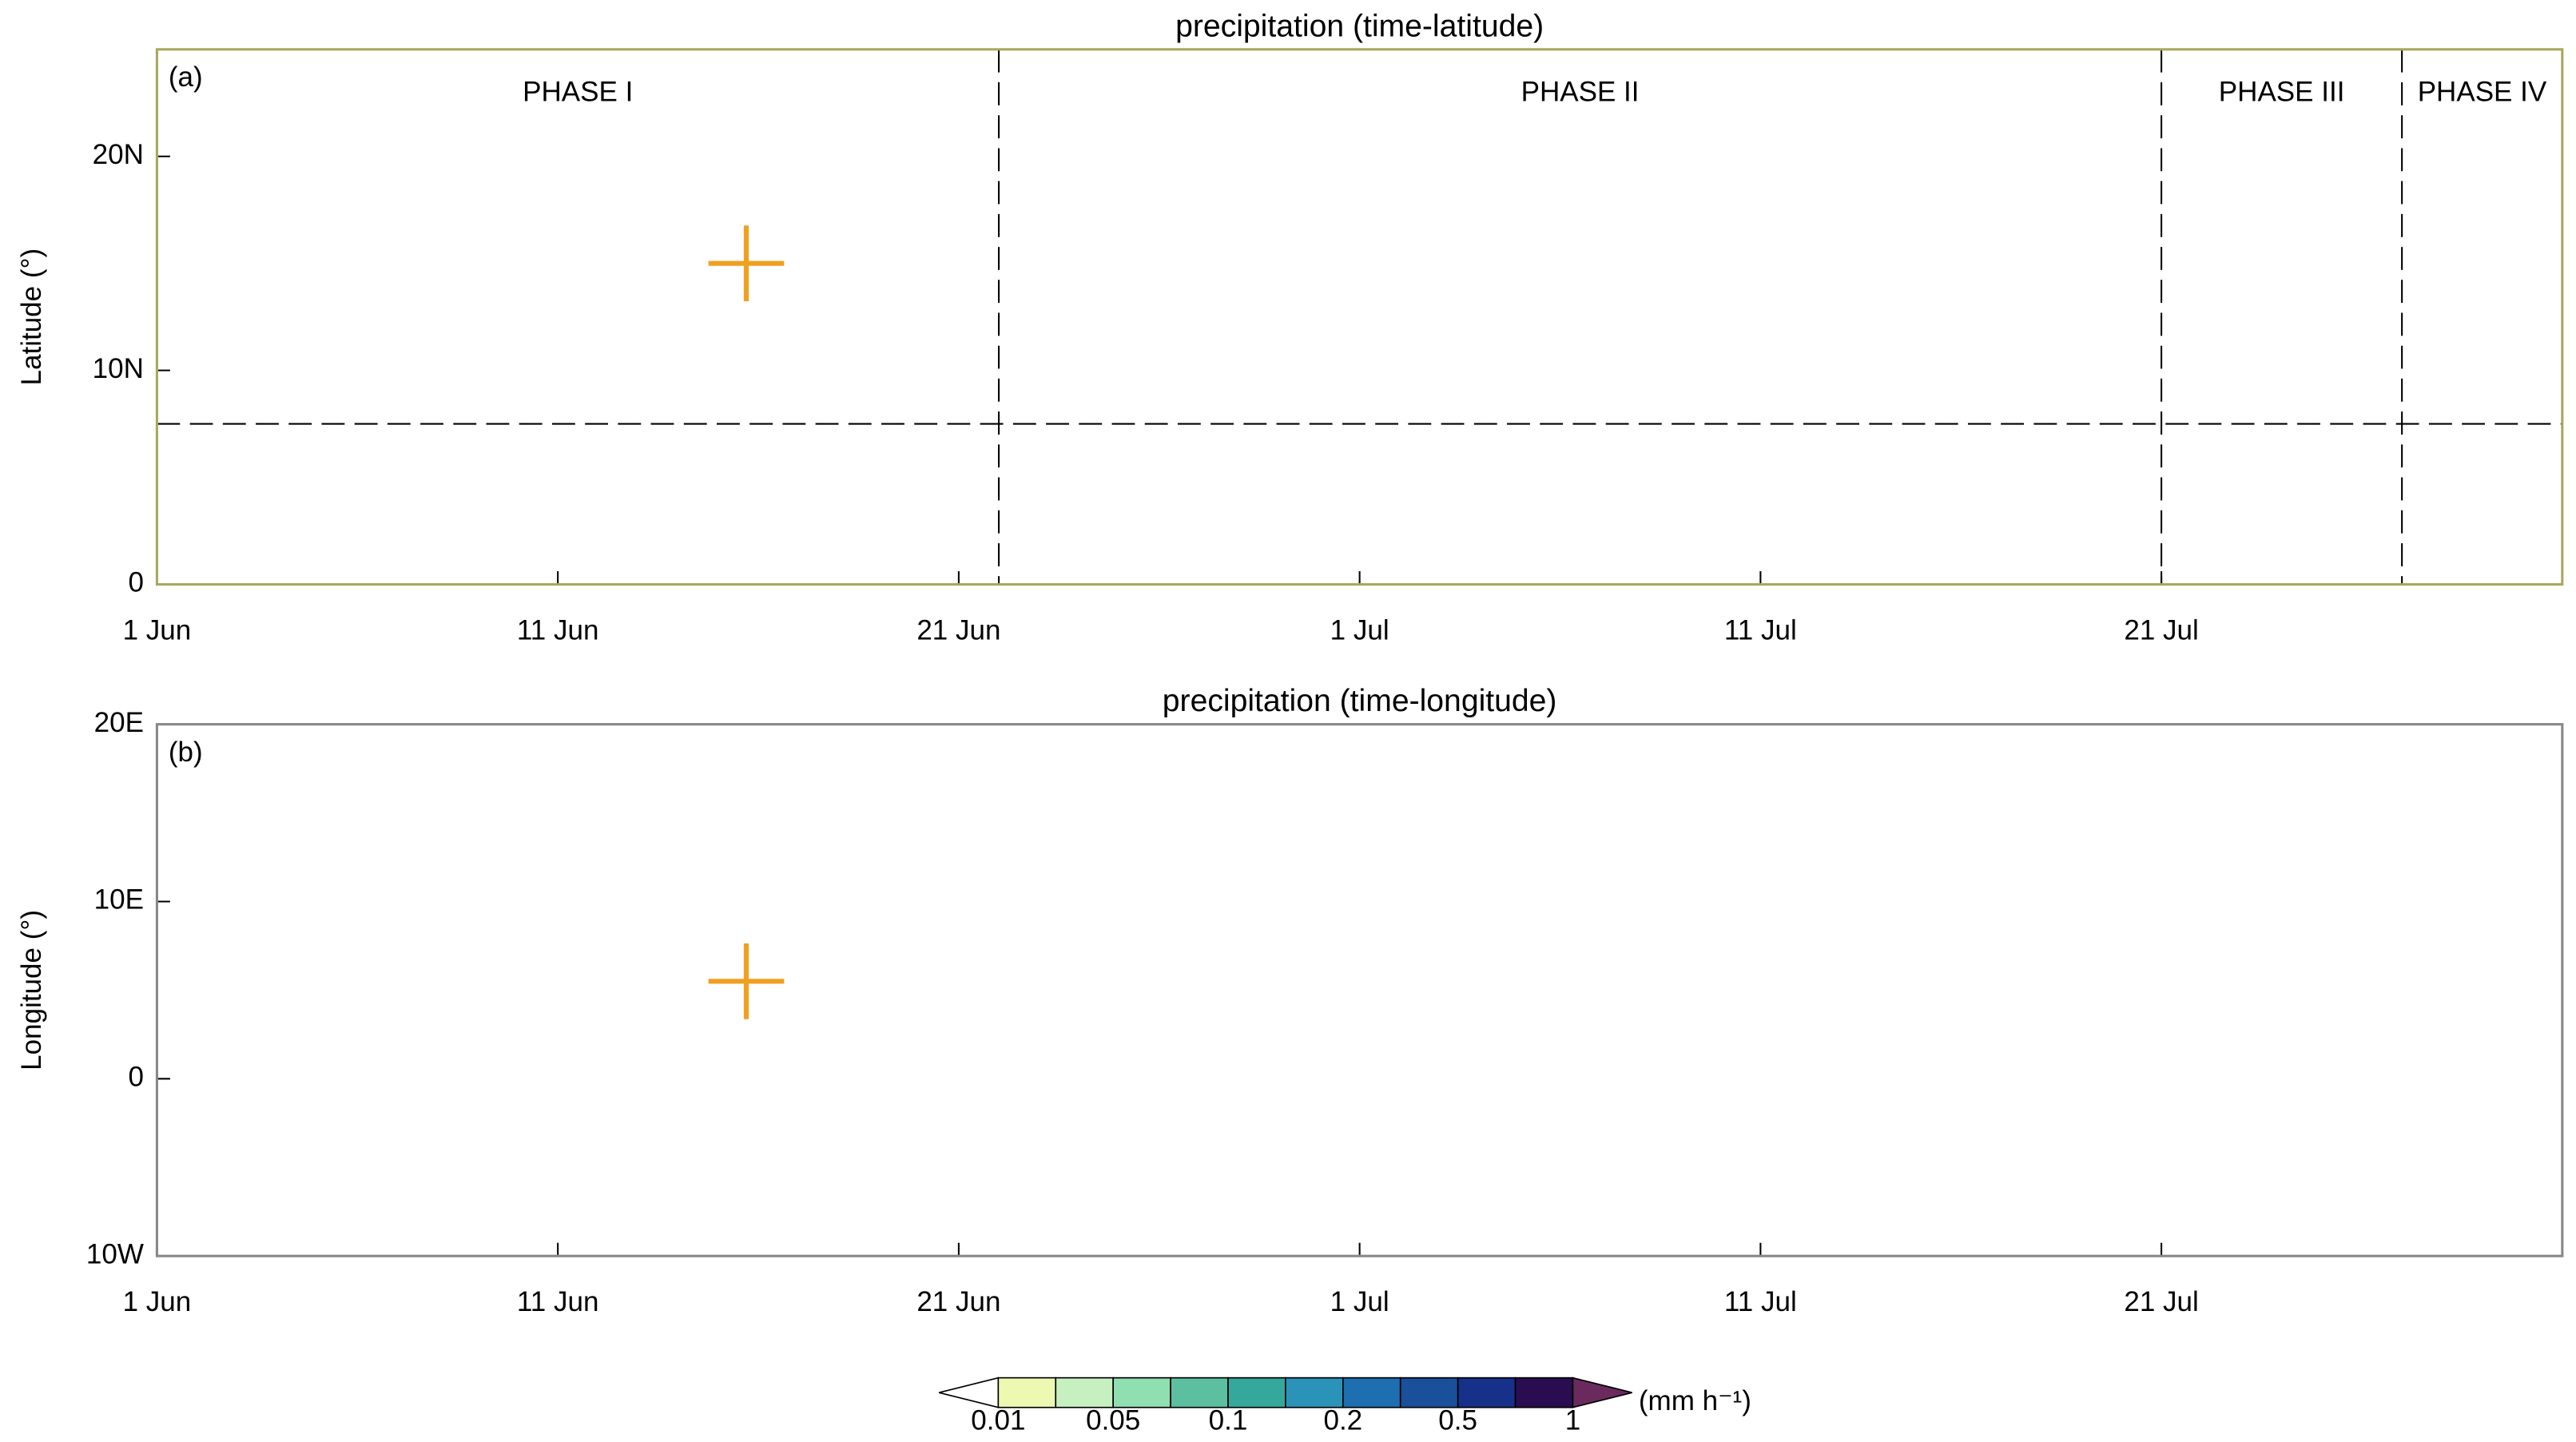  What do you see at coordinates (2282, 93) in the screenshot?
I see `phase-label: PHASE III` at bounding box center [2282, 93].